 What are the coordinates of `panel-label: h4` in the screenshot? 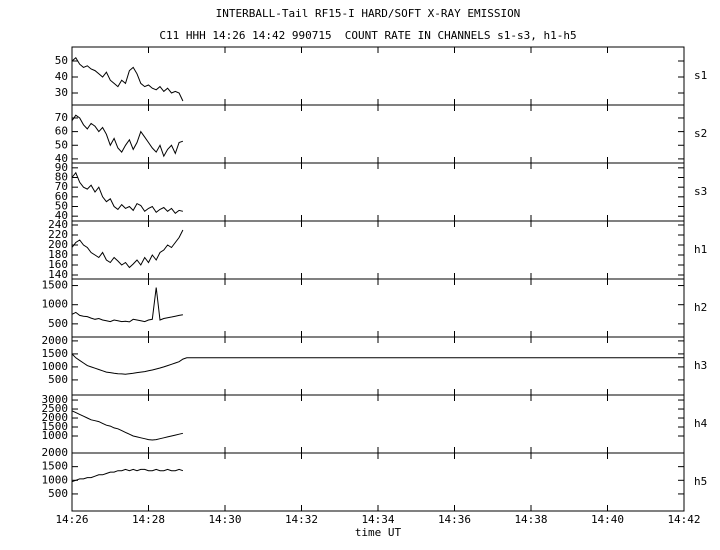 It's located at (701, 423).